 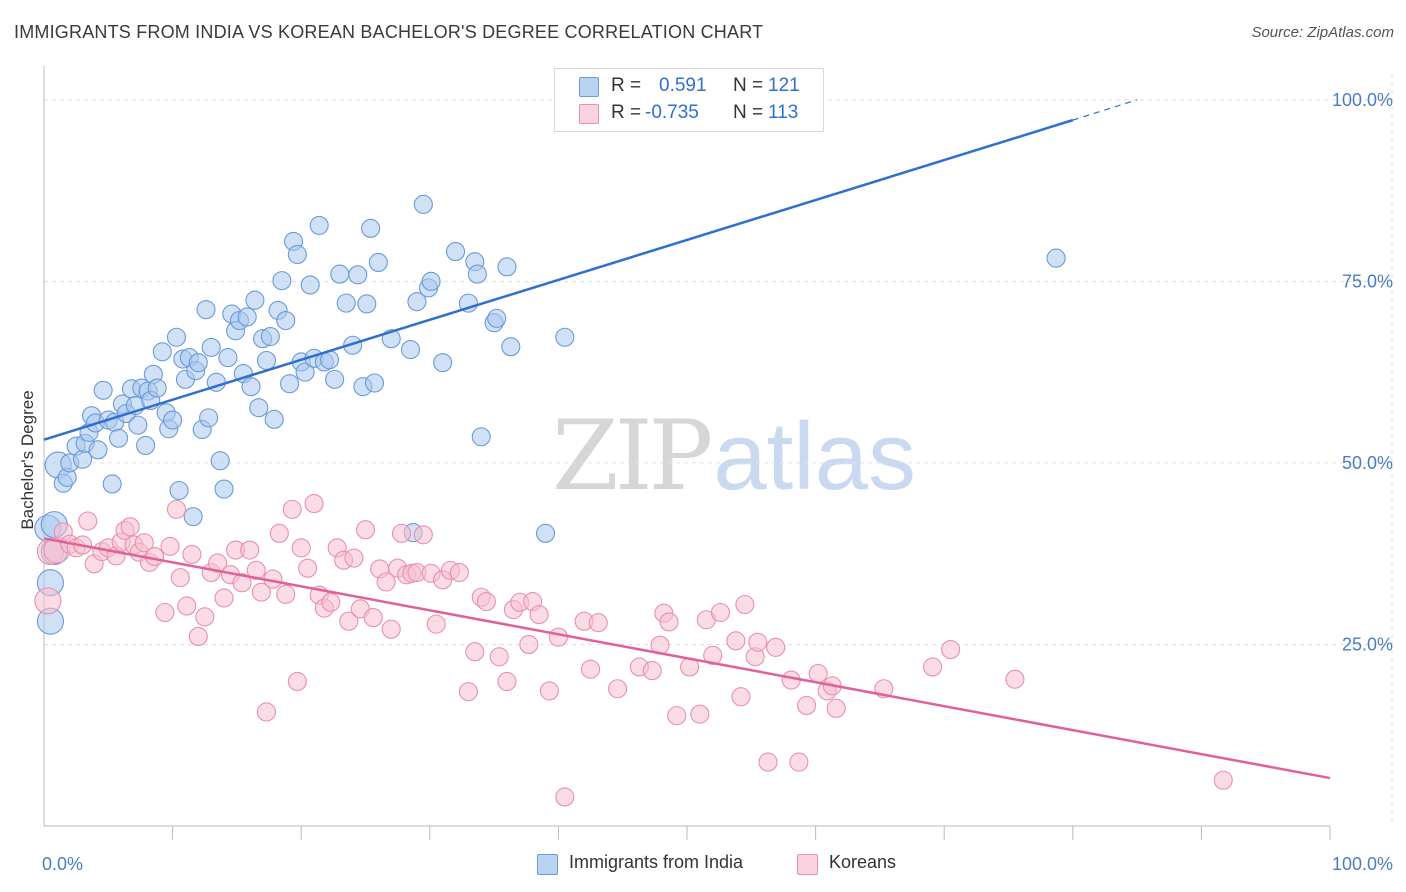 I want to click on india-r-value: 0.591, so click(x=683, y=85).